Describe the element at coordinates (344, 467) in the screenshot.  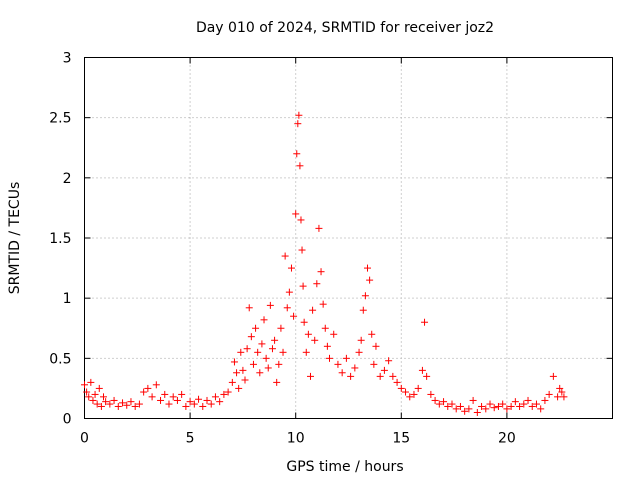
I see `x-axis-label: GPS time / hours` at that location.